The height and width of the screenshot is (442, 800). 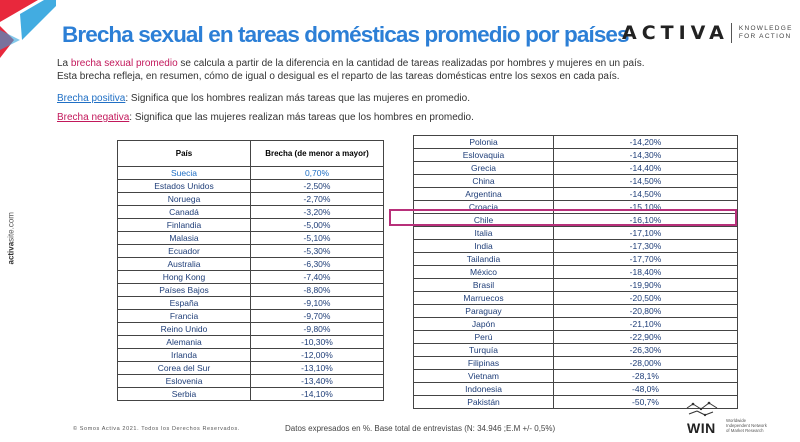 I want to click on gap-value-cell: -13,40%, so click(x=317, y=381).